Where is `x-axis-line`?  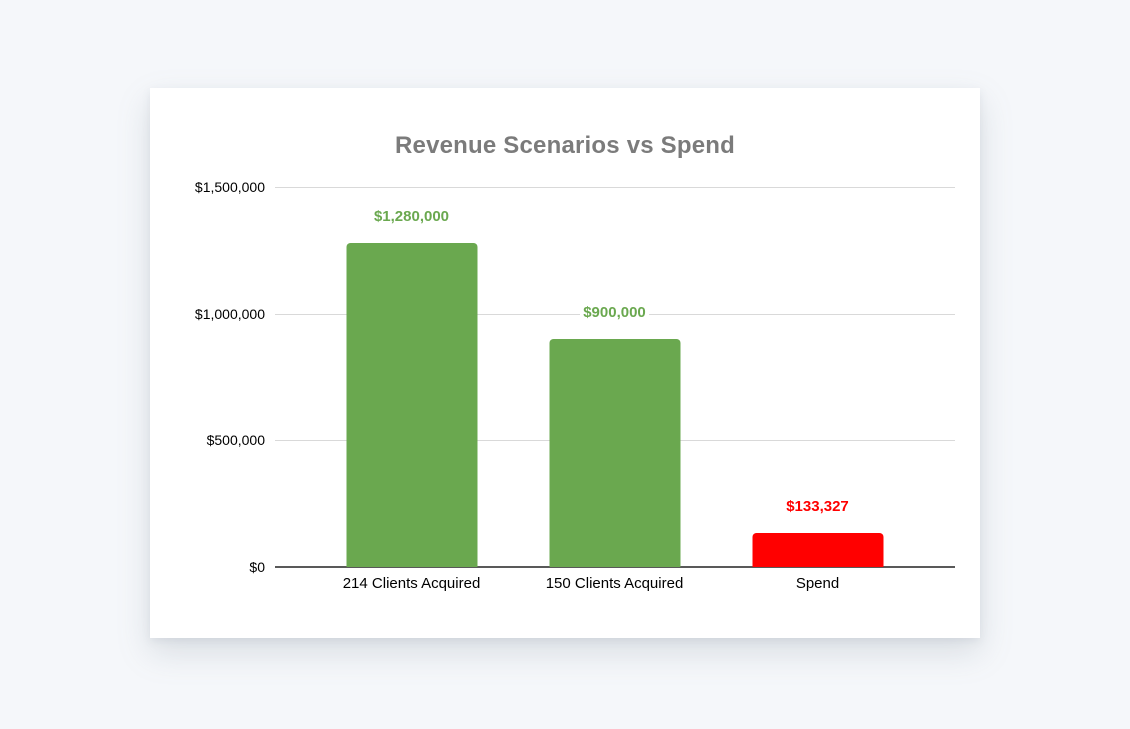
x-axis-line is located at coordinates (615, 567).